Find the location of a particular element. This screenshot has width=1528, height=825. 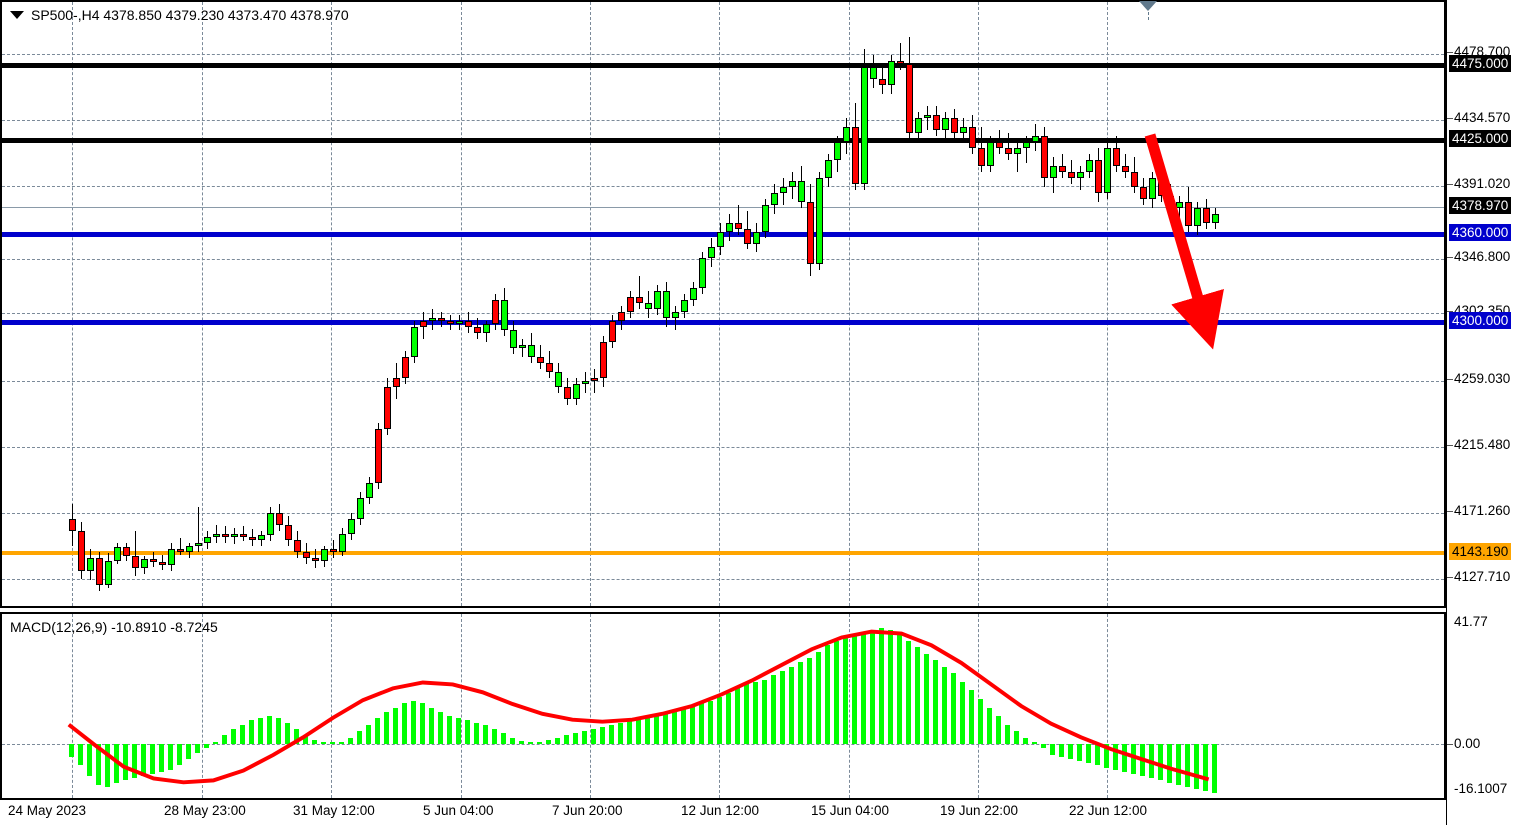

price-level-label-4425.000: 4425.000 is located at coordinates (1480, 138).